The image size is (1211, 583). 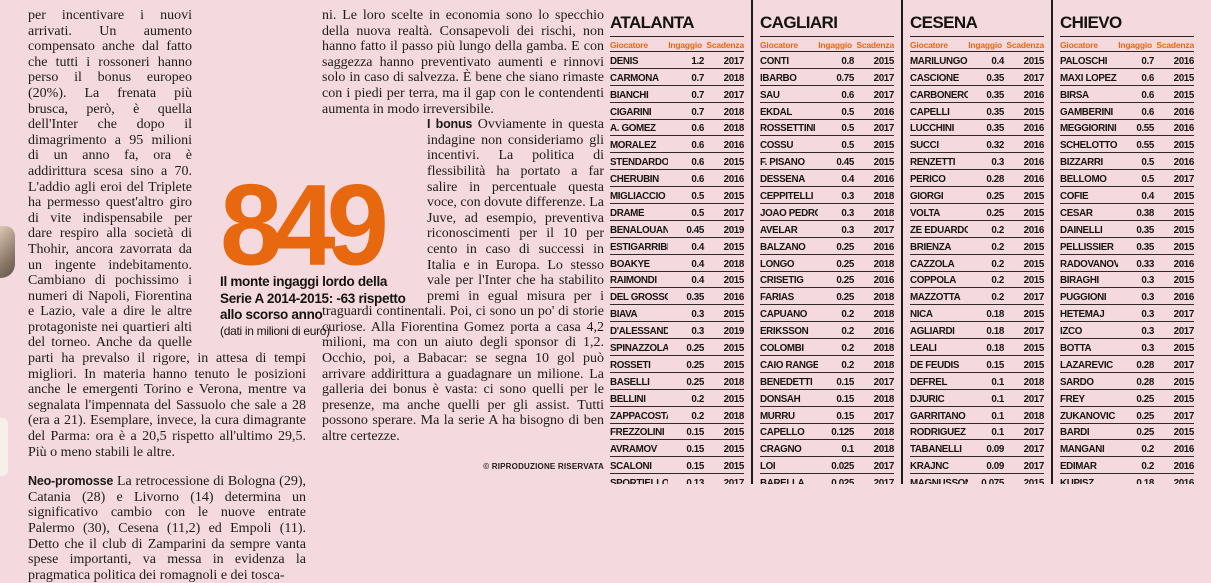 What do you see at coordinates (939, 481) in the screenshot?
I see `player-name: MAGNUSSON` at bounding box center [939, 481].